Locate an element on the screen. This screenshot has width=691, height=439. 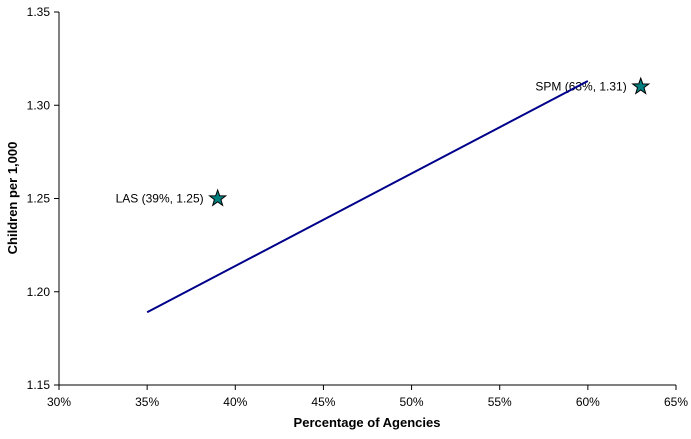
y-tick-label: 1.20 is located at coordinates (39, 292).